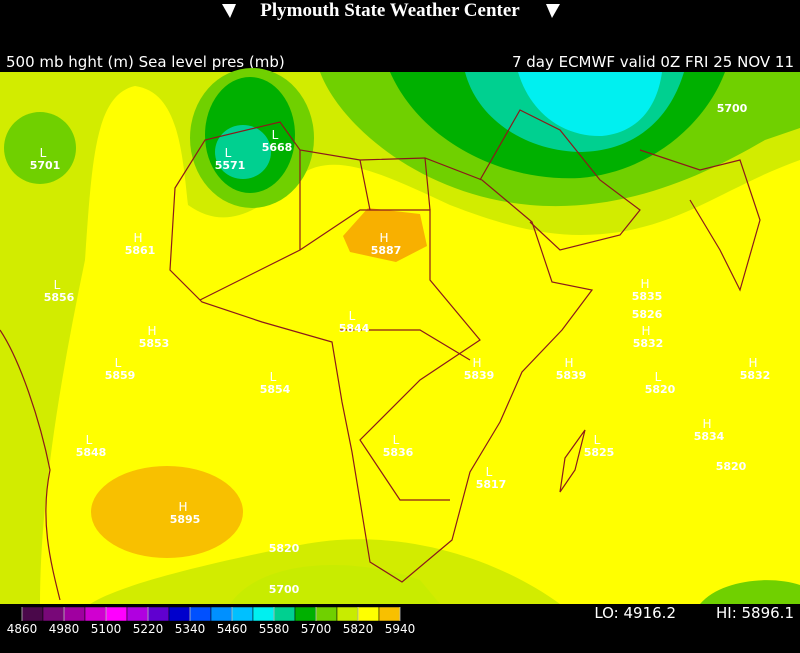 The width and height of the screenshot is (800, 653). Describe the element at coordinates (635, 613) in the screenshot. I see `footer-lo: LO: 4916.2` at that location.